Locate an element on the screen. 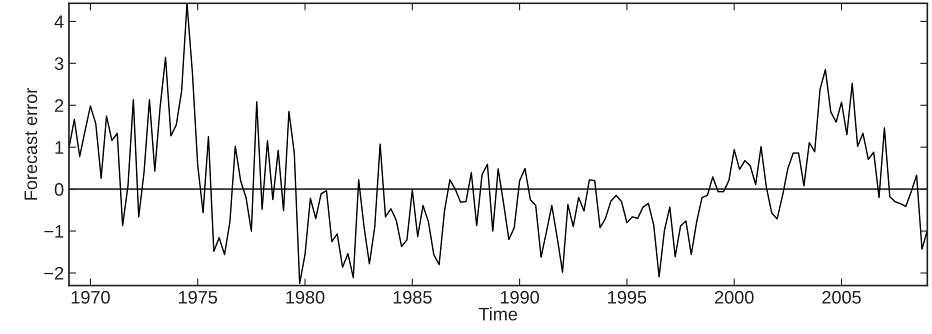 This screenshot has height=334, width=932. x-axis-title: Time is located at coordinates (498, 314).